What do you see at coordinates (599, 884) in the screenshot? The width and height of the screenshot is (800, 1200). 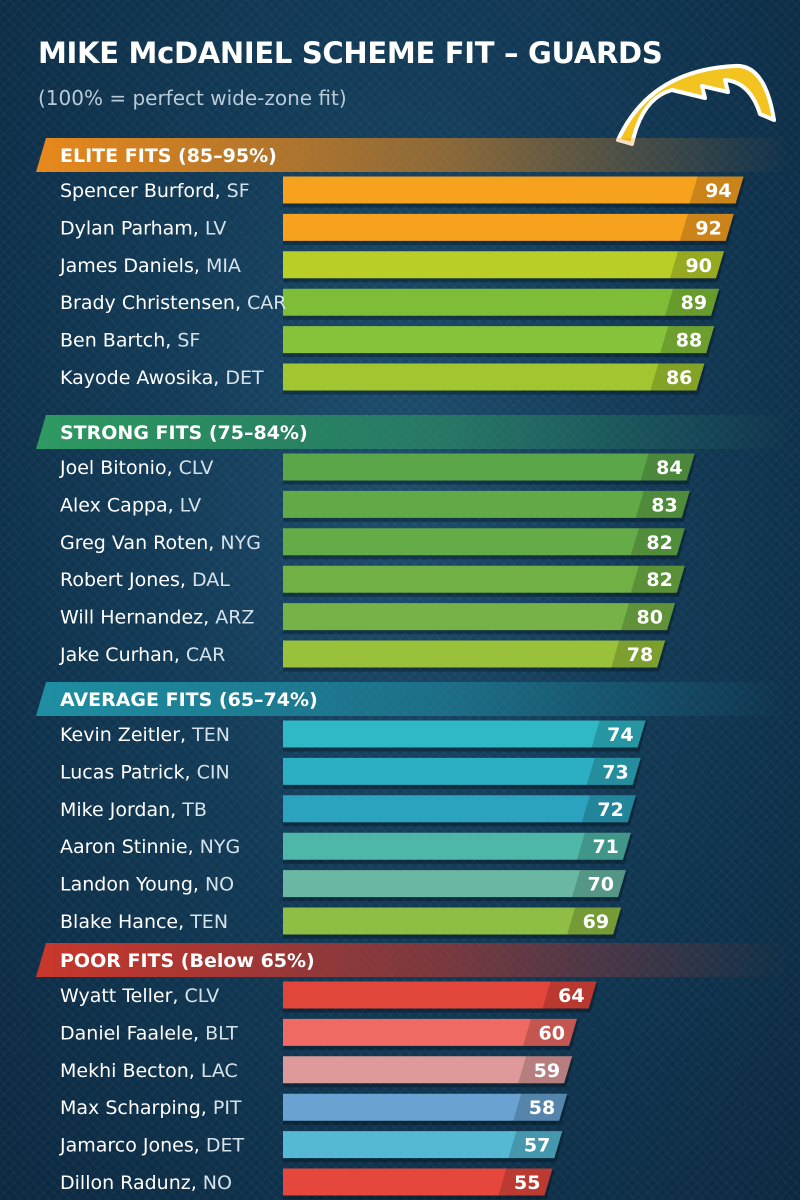 I see `value-tab-landon-young` at bounding box center [599, 884].